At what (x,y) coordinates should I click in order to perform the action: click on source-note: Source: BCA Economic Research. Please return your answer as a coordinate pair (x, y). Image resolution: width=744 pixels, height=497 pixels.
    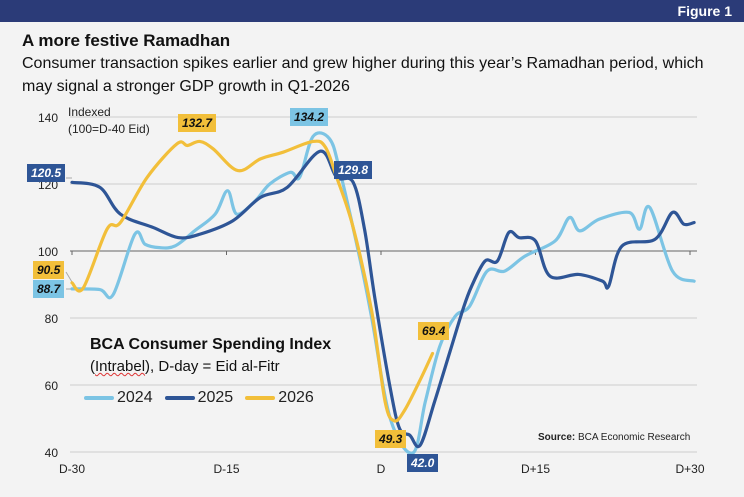
    Looking at the image, I should click on (614, 437).